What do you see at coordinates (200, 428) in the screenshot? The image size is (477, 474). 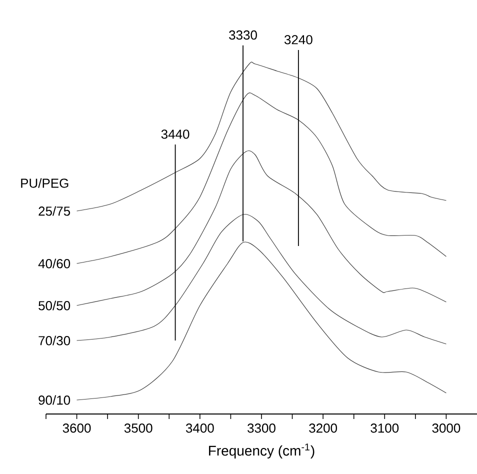 I see `x-tick-label: 3400` at bounding box center [200, 428].